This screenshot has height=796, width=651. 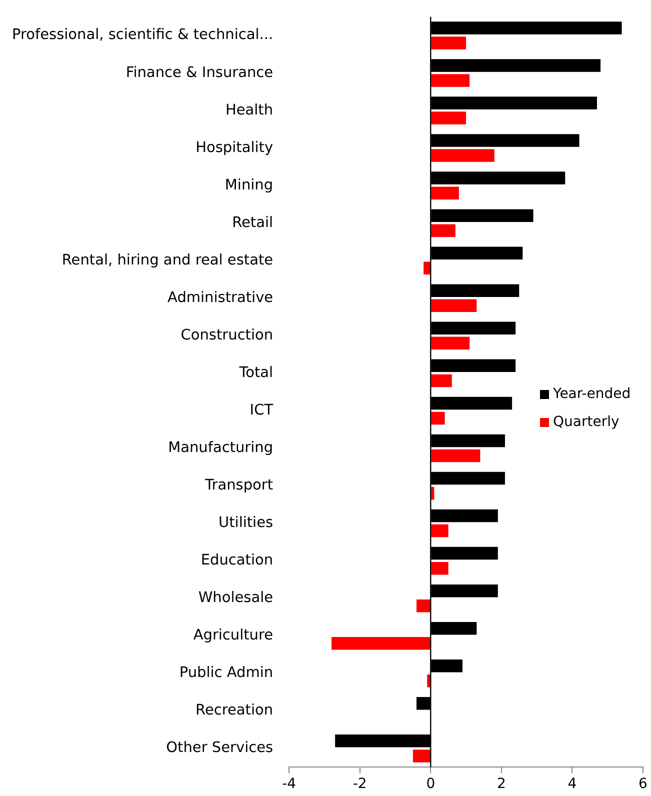 I want to click on y-tick-label: Rental, hiring and real estate, so click(x=168, y=260).